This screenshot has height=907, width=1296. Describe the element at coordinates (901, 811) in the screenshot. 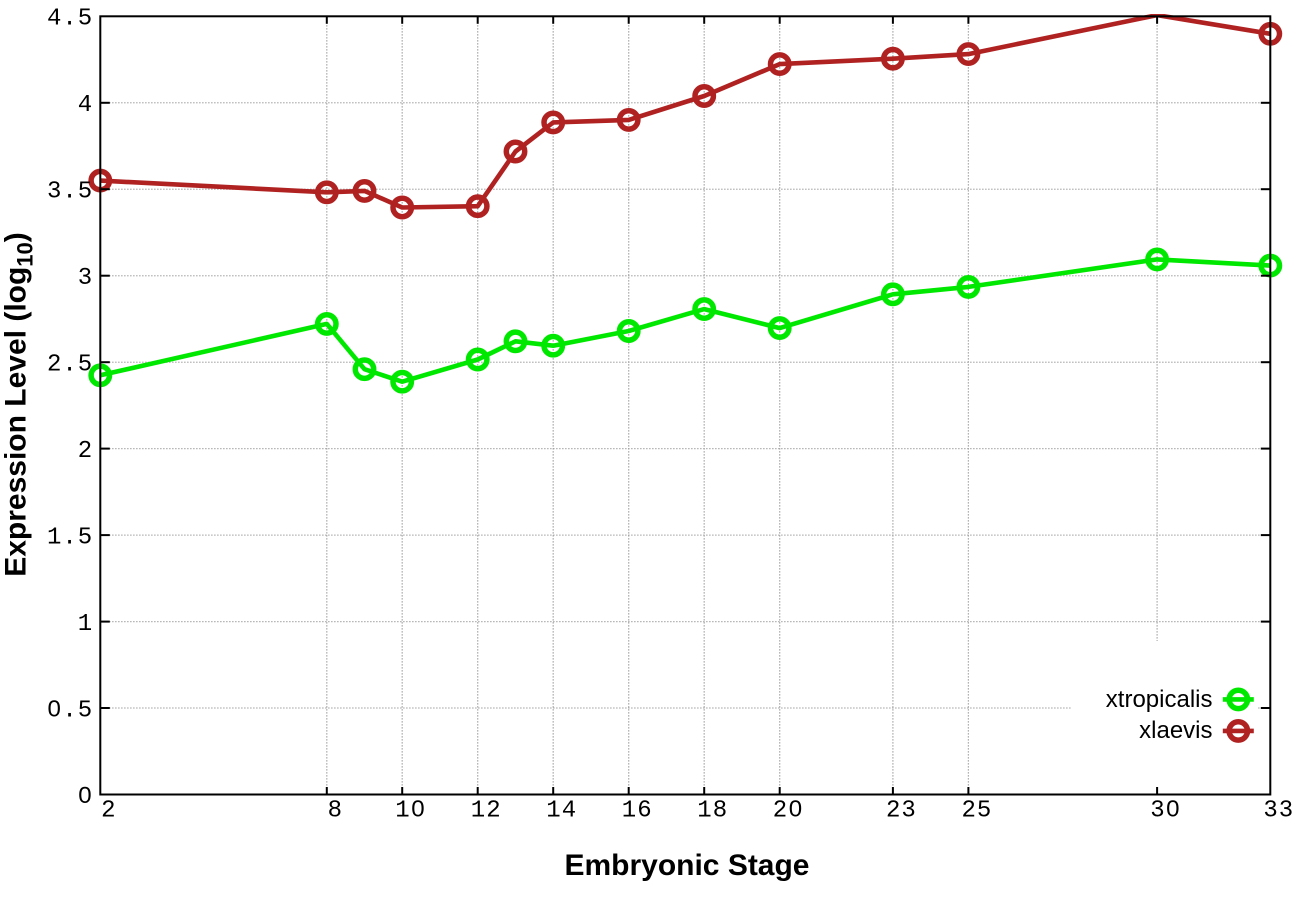

I see `svg-text: 23` at that location.